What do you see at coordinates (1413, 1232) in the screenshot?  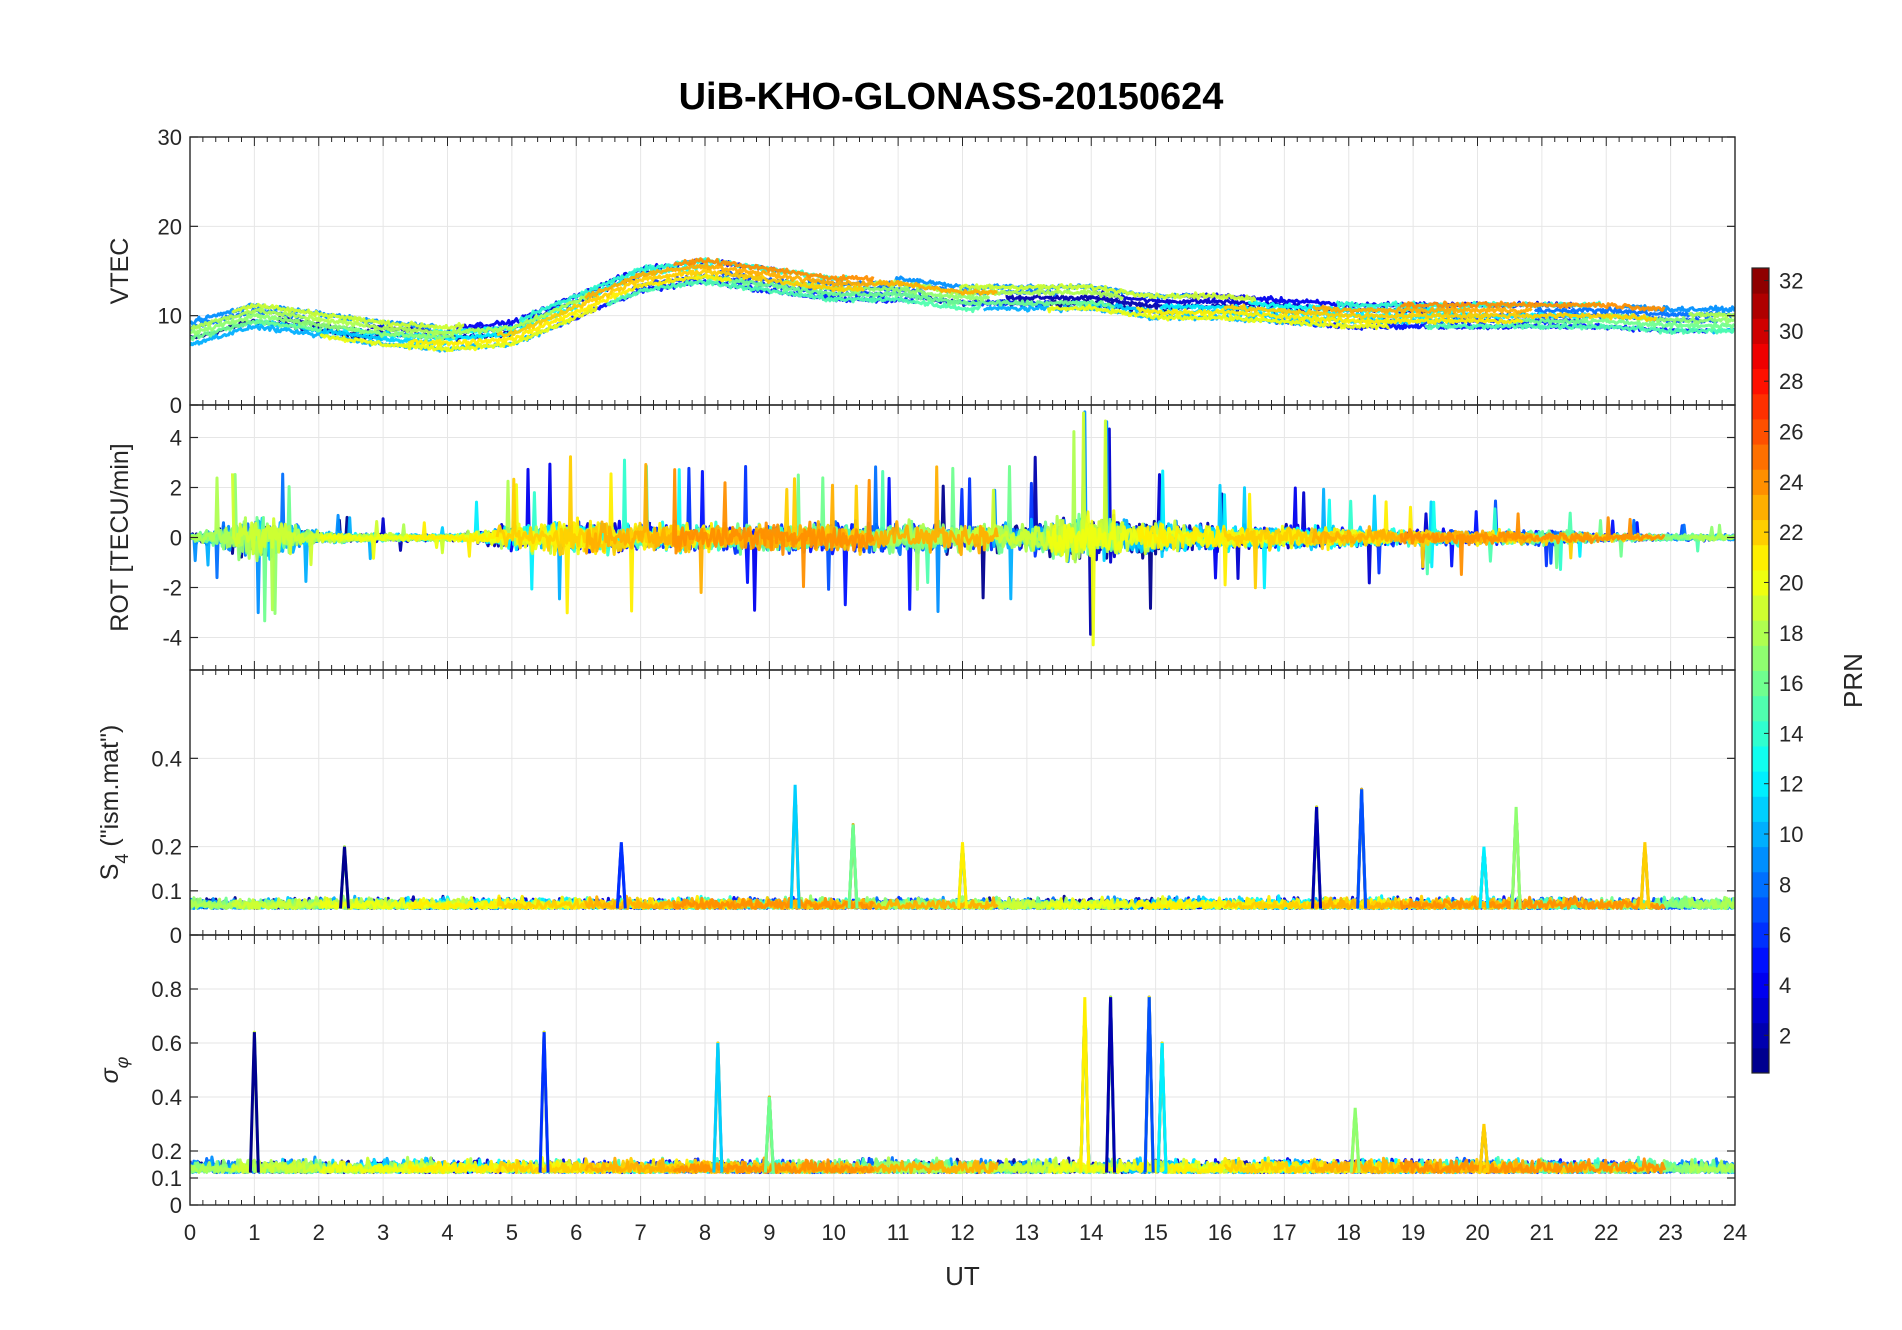 I see `x-tick-label: 19` at bounding box center [1413, 1232].